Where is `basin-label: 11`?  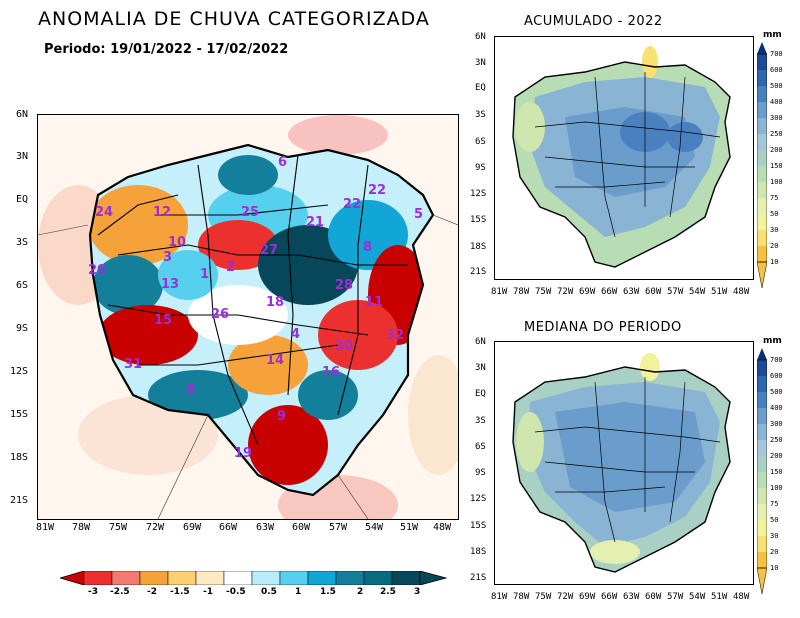
basin-label: 11 is located at coordinates (374, 302).